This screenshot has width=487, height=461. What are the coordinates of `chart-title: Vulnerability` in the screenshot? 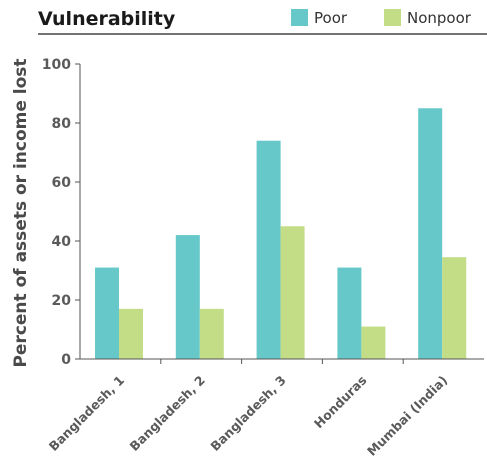 It's located at (107, 19).